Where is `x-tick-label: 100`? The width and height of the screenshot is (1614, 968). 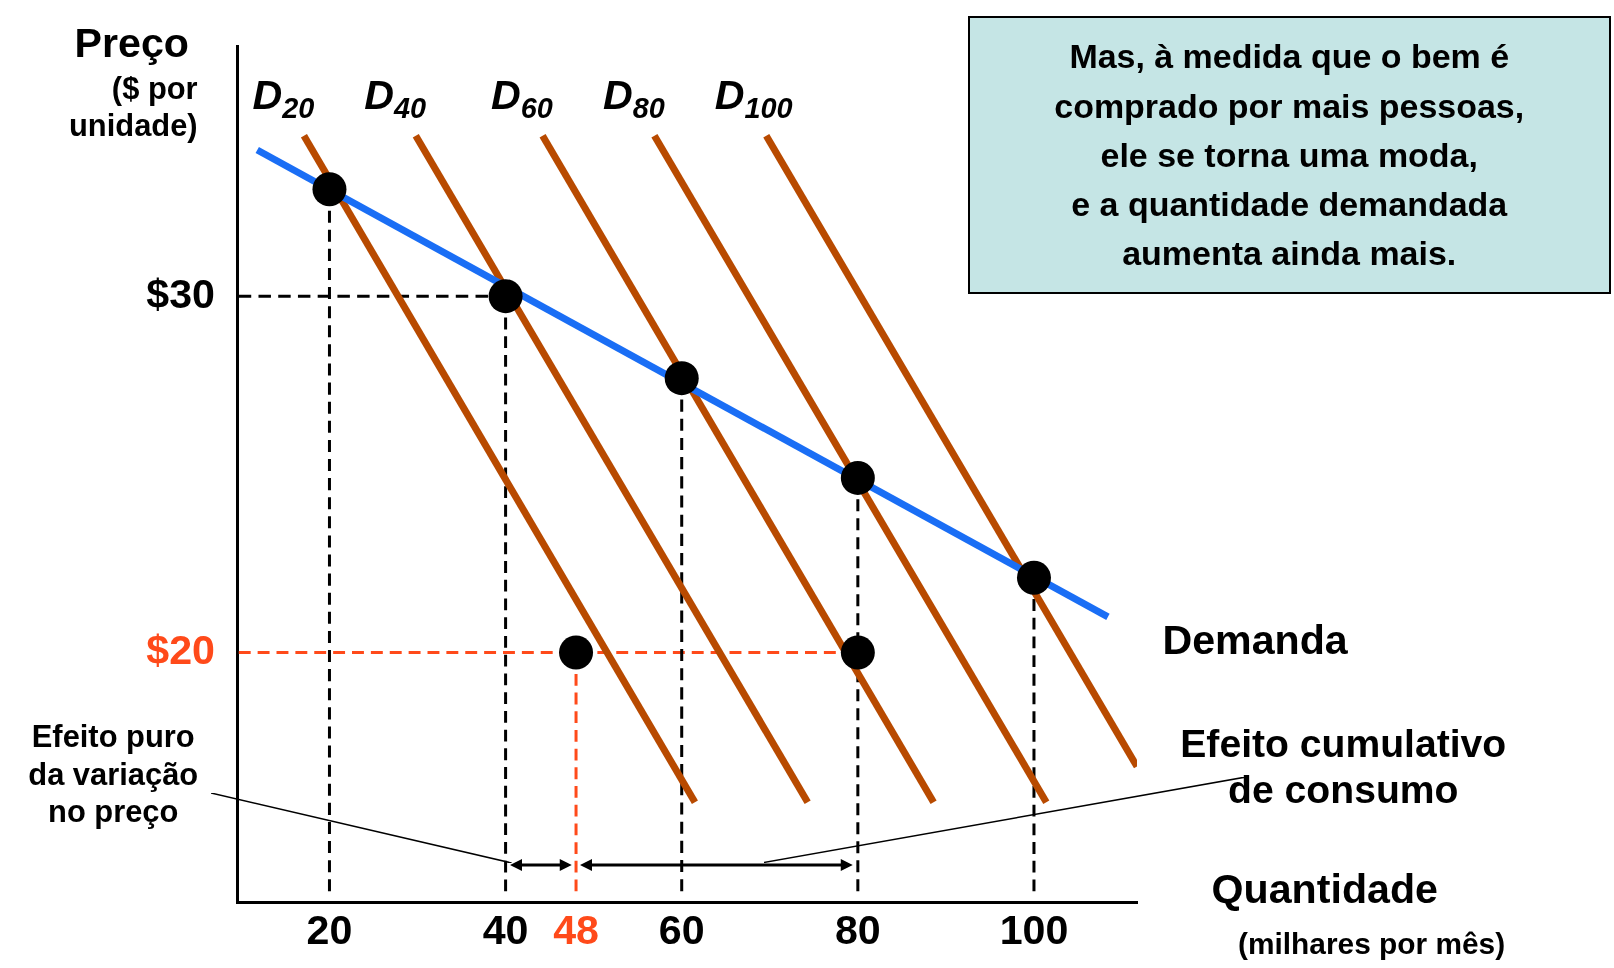
x-tick-label: 100 is located at coordinates (1034, 930).